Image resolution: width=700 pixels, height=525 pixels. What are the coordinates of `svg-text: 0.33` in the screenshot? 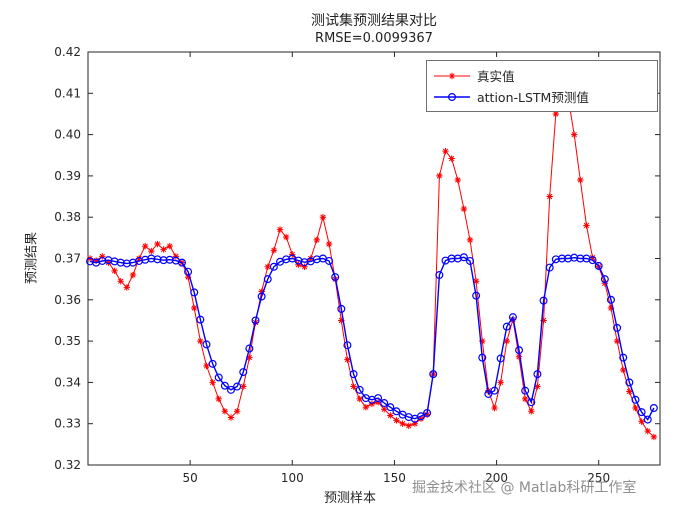 It's located at (67, 424).